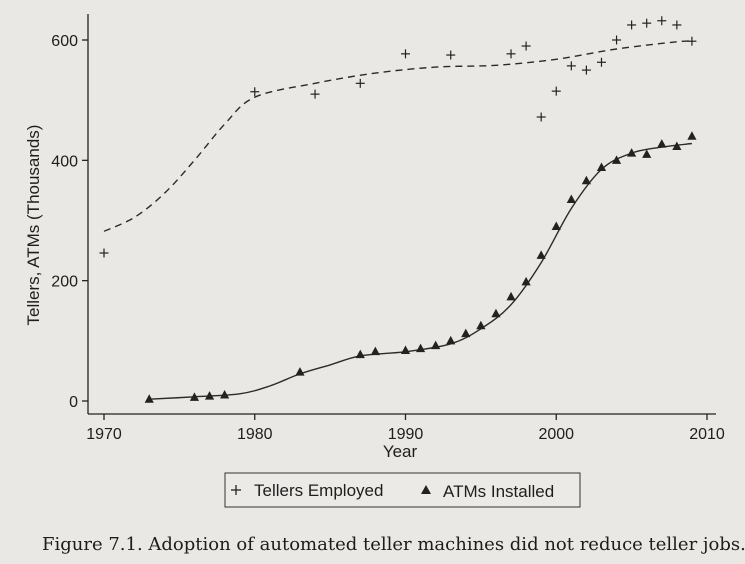 This screenshot has height=564, width=745. I want to click on x-tick-label: 2000, so click(556, 434).